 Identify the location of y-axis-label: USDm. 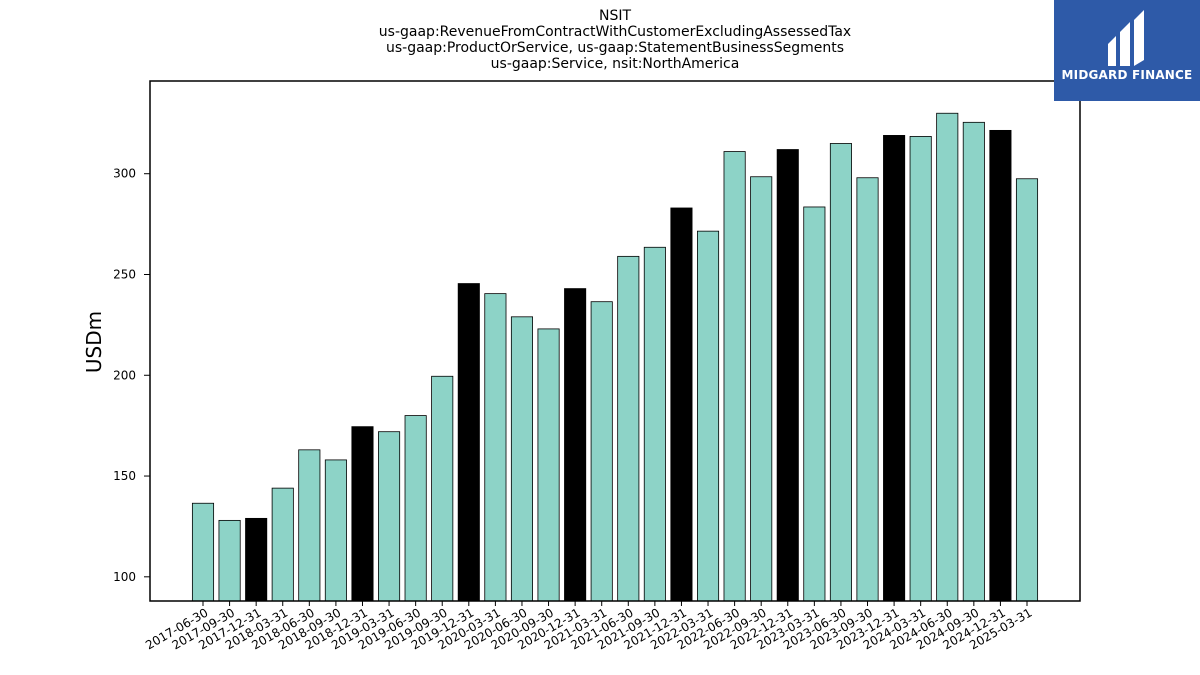
(94, 342).